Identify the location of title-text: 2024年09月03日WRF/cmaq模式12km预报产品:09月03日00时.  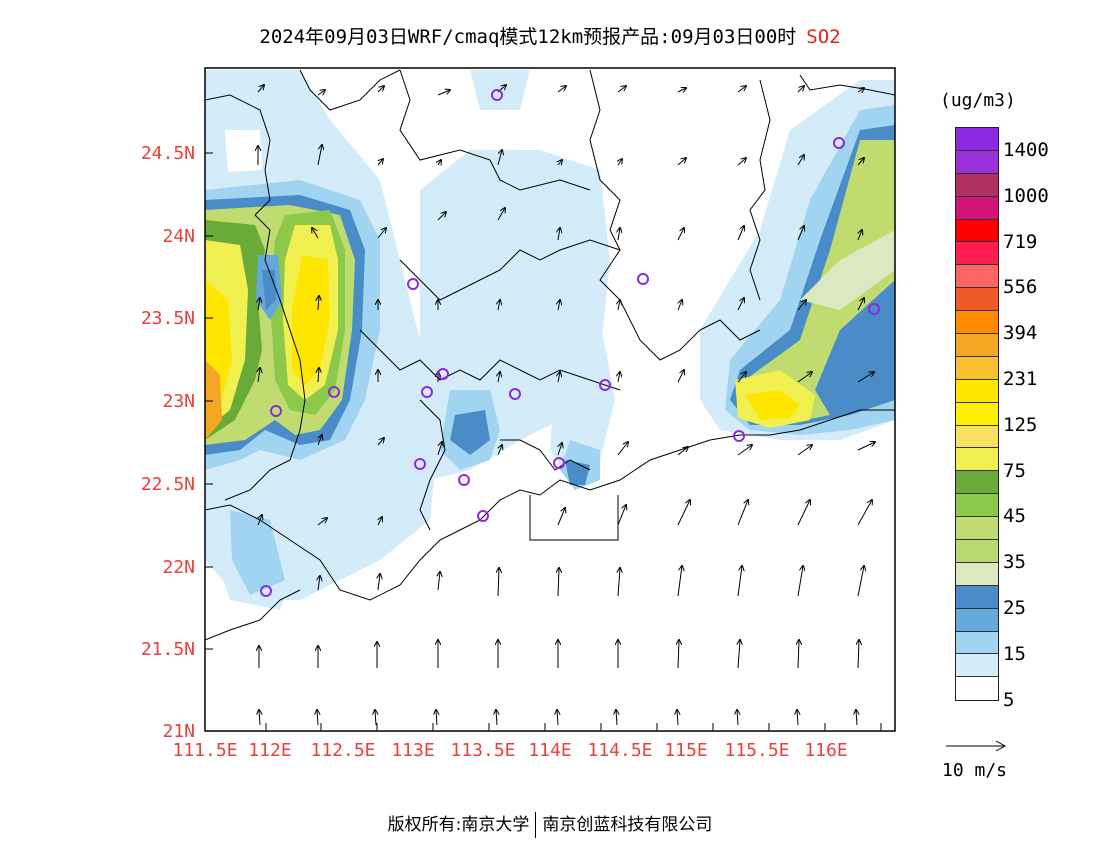
(528, 37).